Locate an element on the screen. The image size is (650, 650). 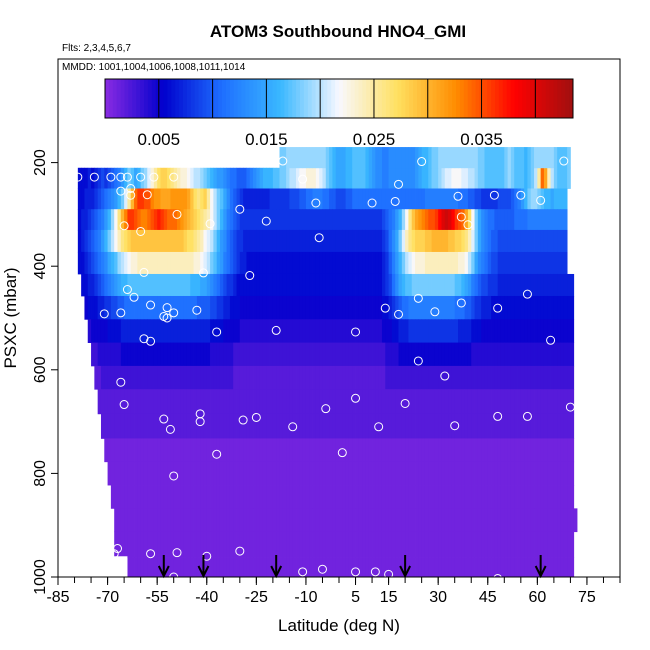
colorbar-tick-label: 0.025 is located at coordinates (374, 139).